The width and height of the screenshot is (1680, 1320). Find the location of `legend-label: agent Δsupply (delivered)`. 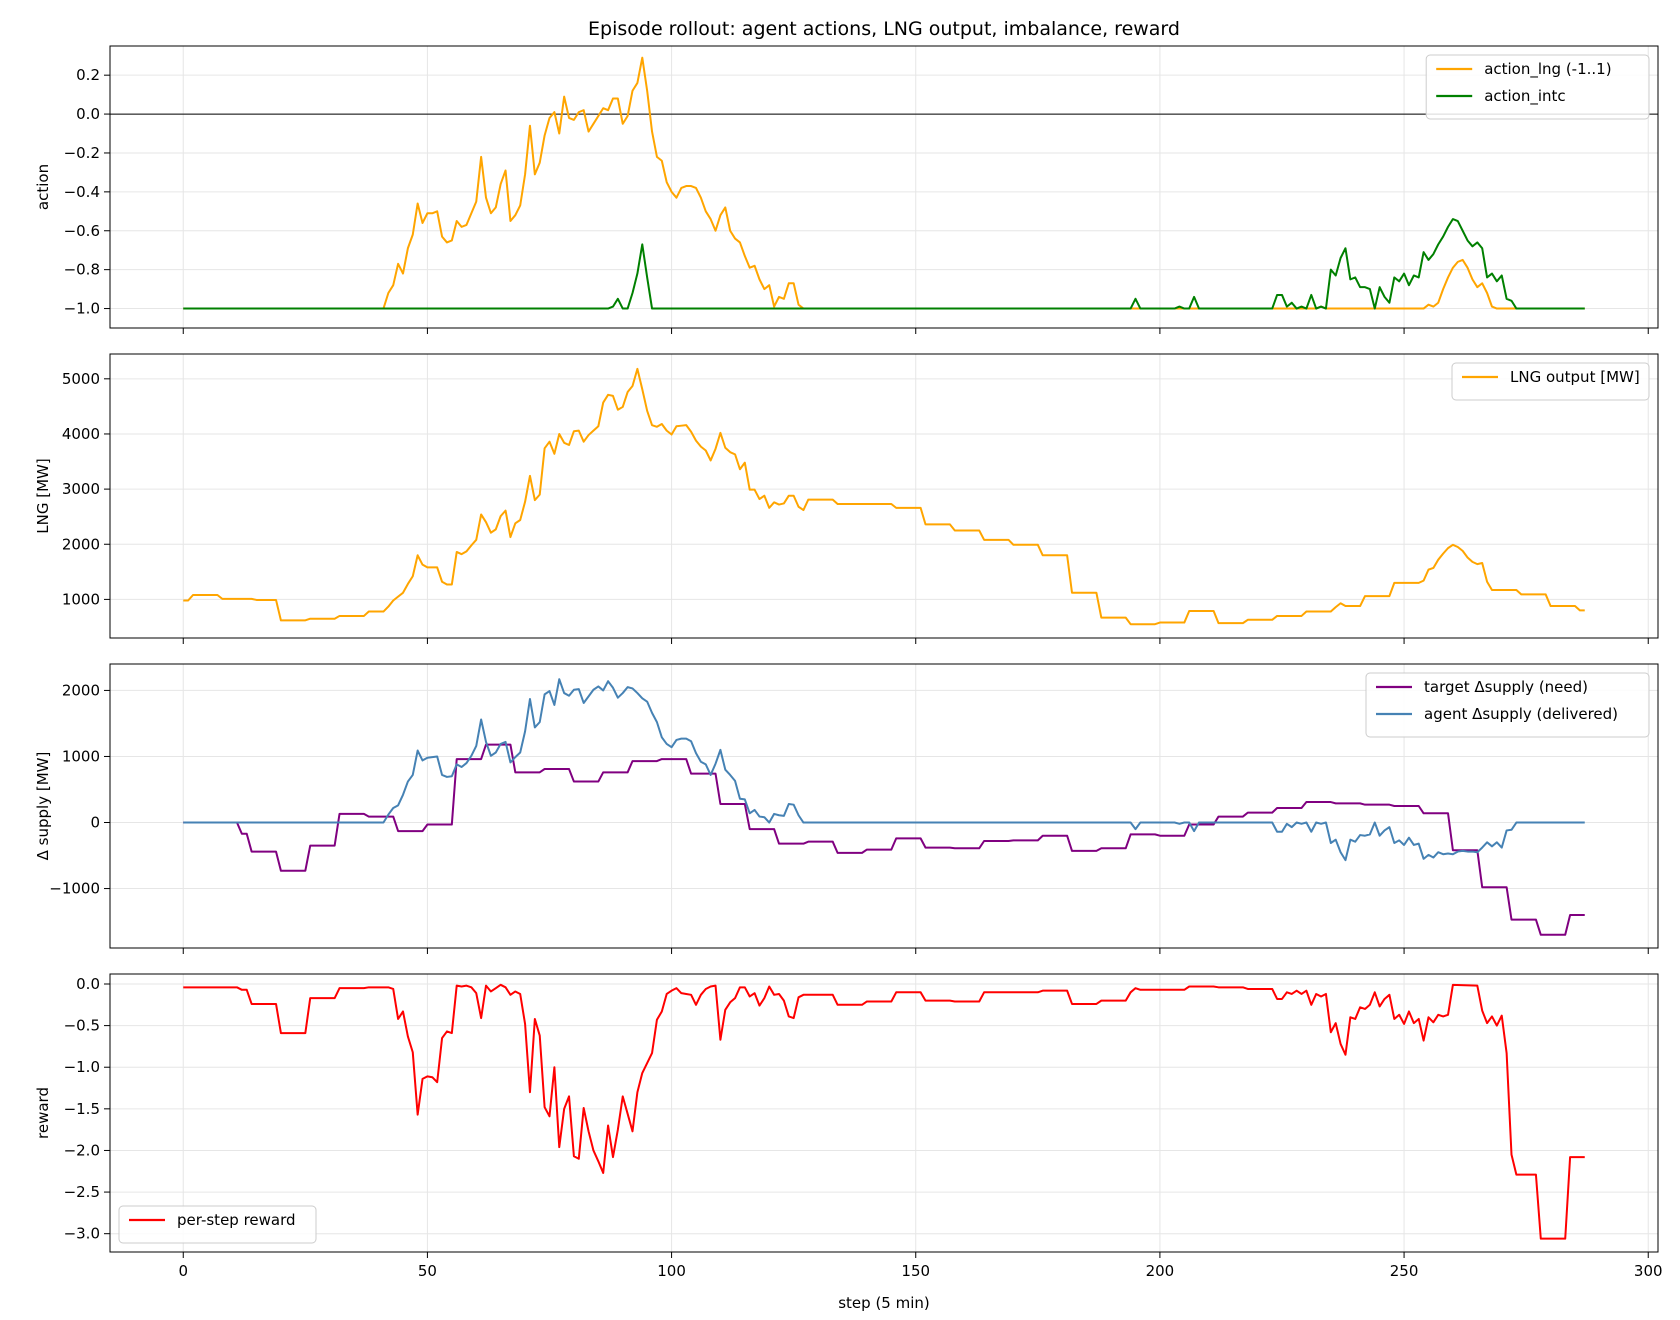

legend-label: agent Δsupply (delivered) is located at coordinates (1521, 714).